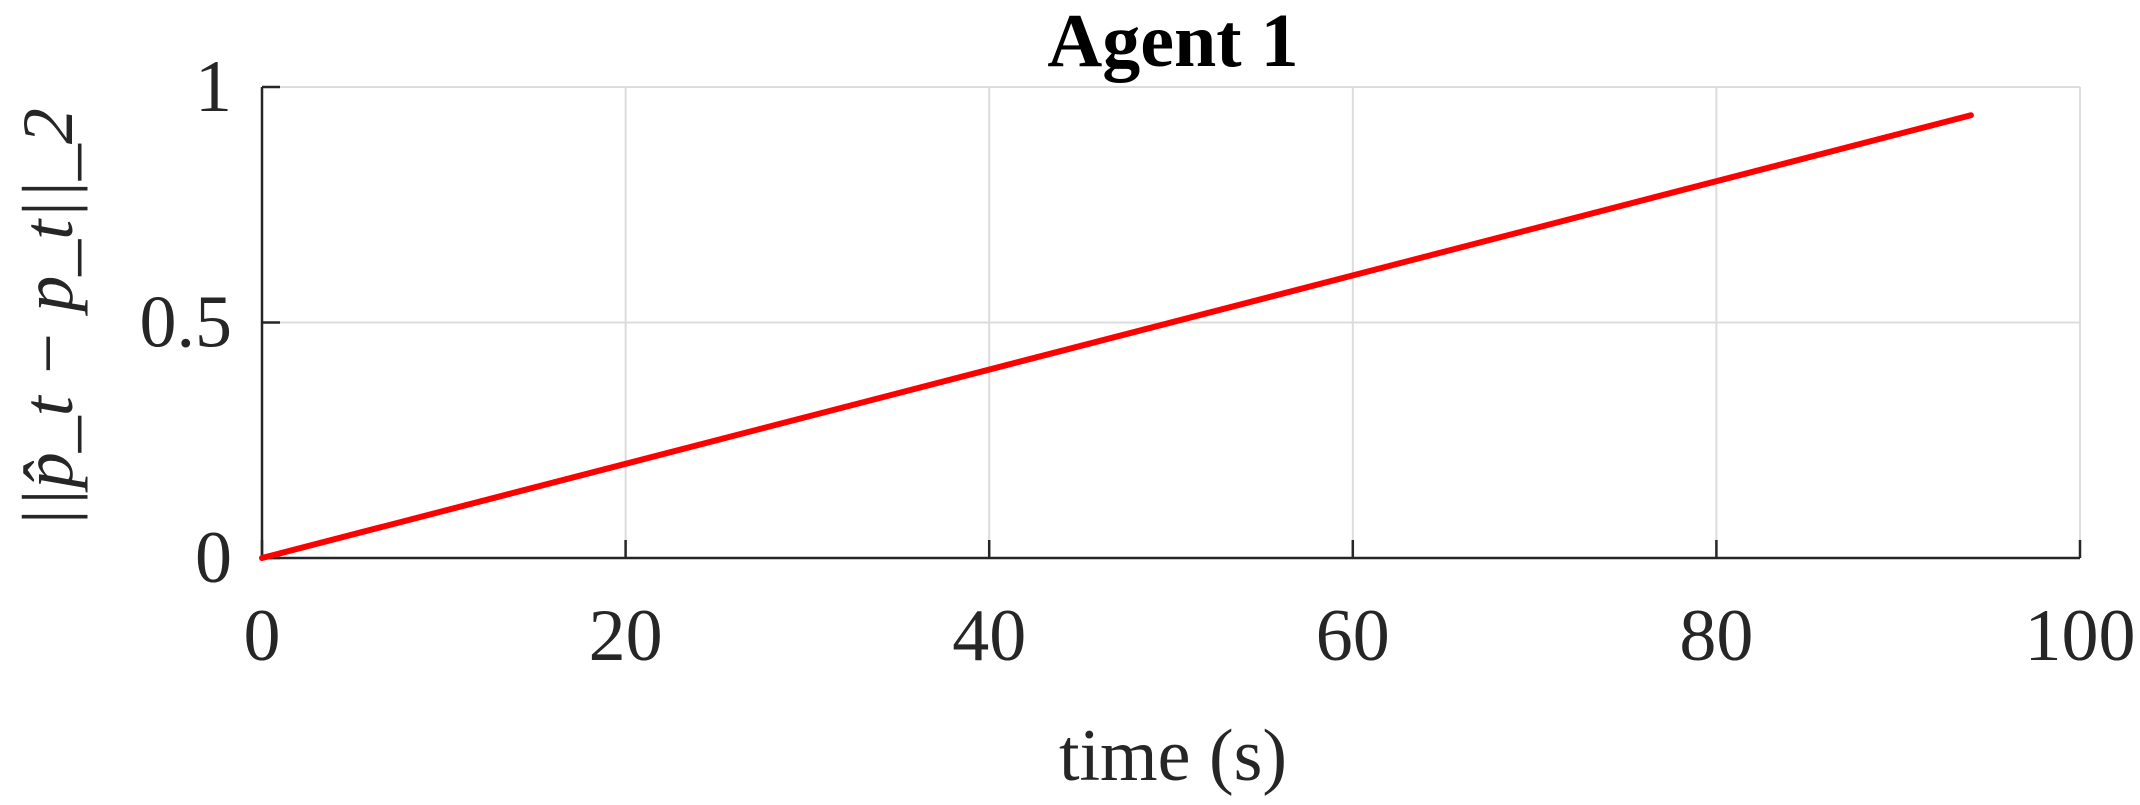  Describe the element at coordinates (213, 558) in the screenshot. I see `y-tick-label: 0` at that location.